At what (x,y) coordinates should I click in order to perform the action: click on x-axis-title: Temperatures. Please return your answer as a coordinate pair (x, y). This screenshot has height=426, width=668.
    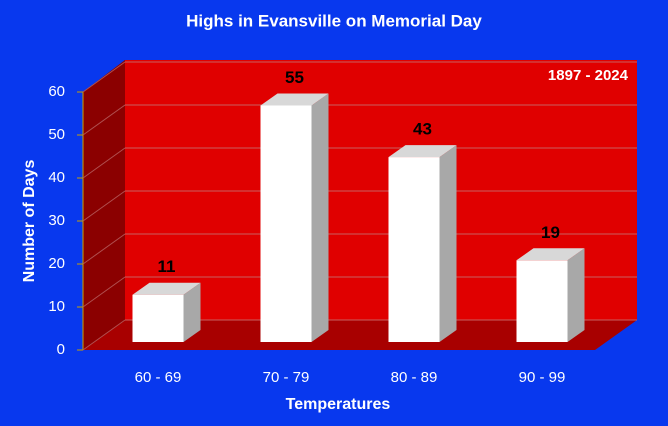
    Looking at the image, I should click on (338, 404).